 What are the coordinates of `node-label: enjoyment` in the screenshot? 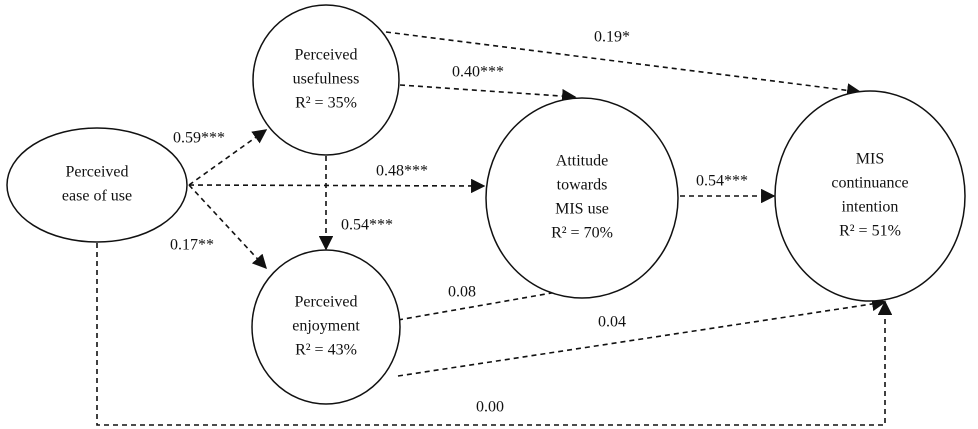 It's located at (326, 326).